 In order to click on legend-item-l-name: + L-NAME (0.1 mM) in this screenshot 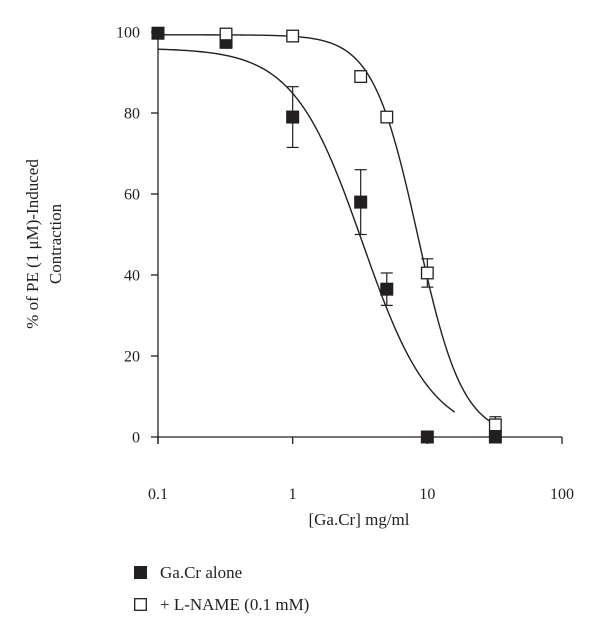, I will do `click(221, 604)`.